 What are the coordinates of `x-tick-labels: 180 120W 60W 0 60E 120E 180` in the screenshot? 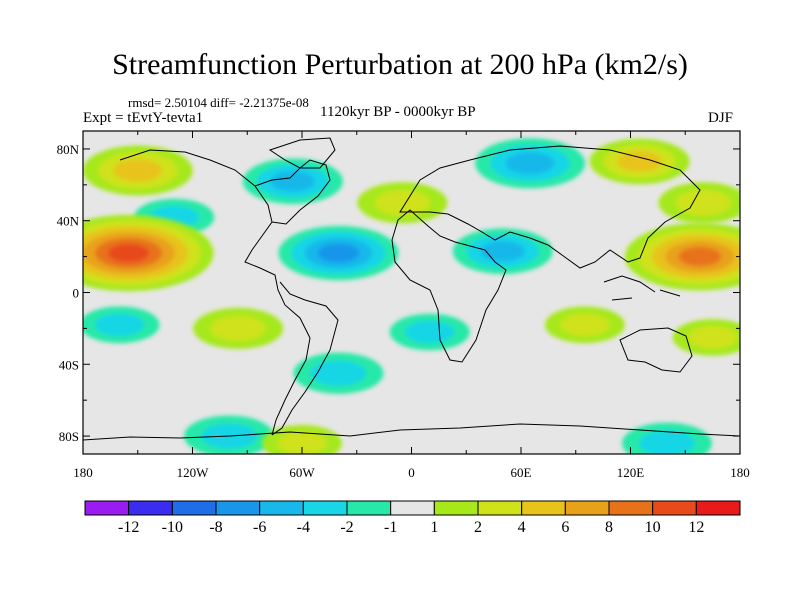 It's located at (411, 472).